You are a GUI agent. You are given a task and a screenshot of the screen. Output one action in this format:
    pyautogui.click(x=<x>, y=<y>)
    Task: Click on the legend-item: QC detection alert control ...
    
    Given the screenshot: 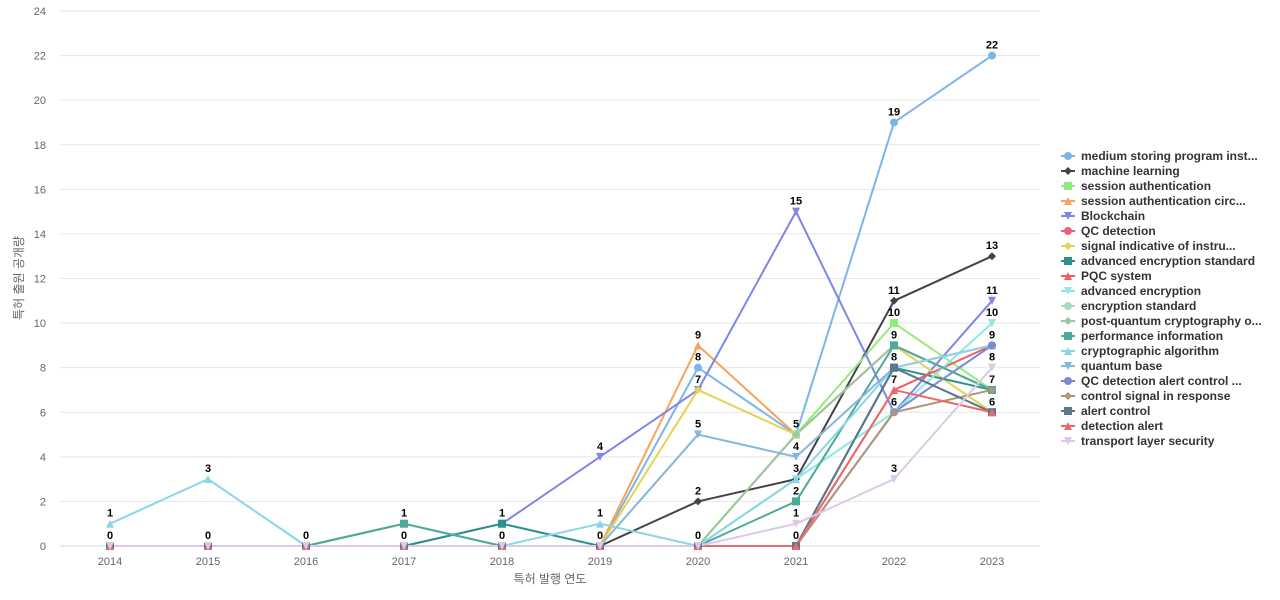 What is the action you would take?
    pyautogui.click(x=1151, y=381)
    